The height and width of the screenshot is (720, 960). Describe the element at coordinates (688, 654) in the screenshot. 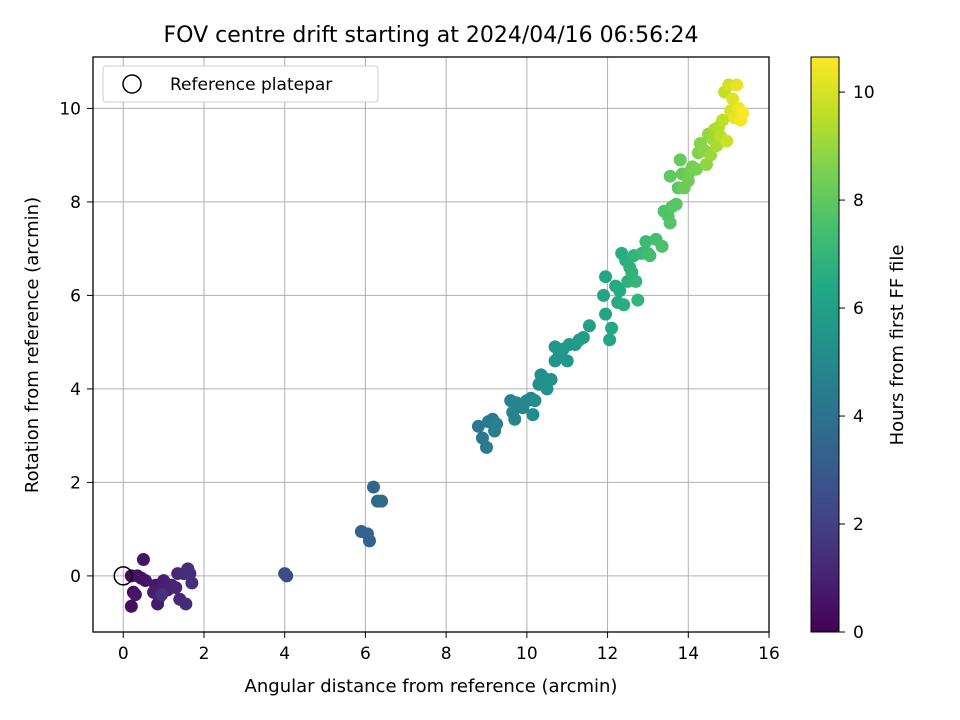

I see `x-tick-label: 14` at that location.